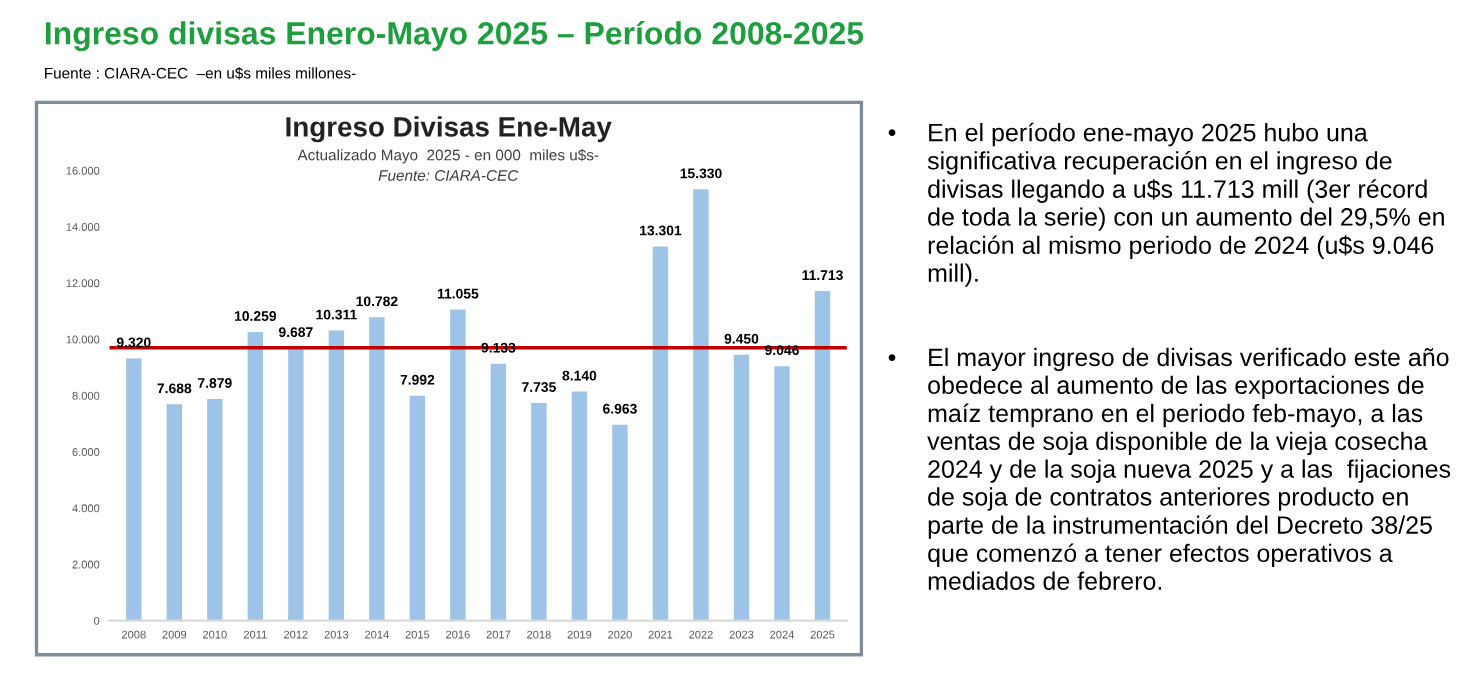 The width and height of the screenshot is (1460, 682). Describe the element at coordinates (449, 129) in the screenshot. I see `text: Ingreso Divisas Ene-May` at that location.